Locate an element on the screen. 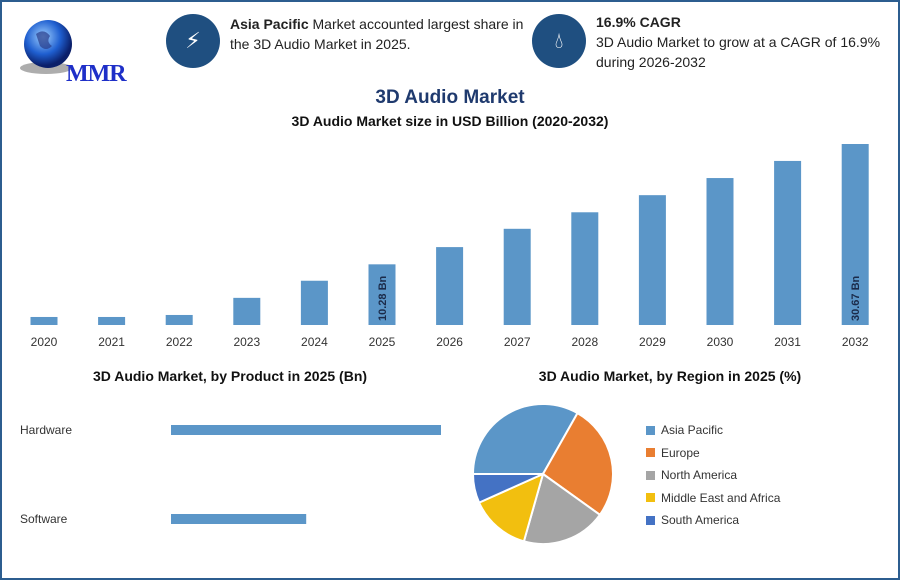 The image size is (900, 580). bar-2027 is located at coordinates (517, 276).